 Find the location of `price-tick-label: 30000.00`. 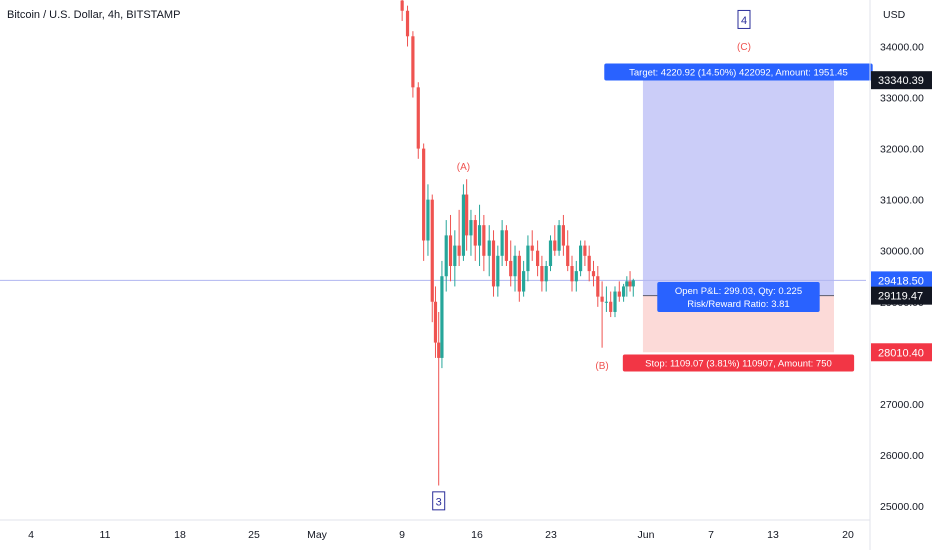

price-tick-label: 30000.00 is located at coordinates (902, 252).